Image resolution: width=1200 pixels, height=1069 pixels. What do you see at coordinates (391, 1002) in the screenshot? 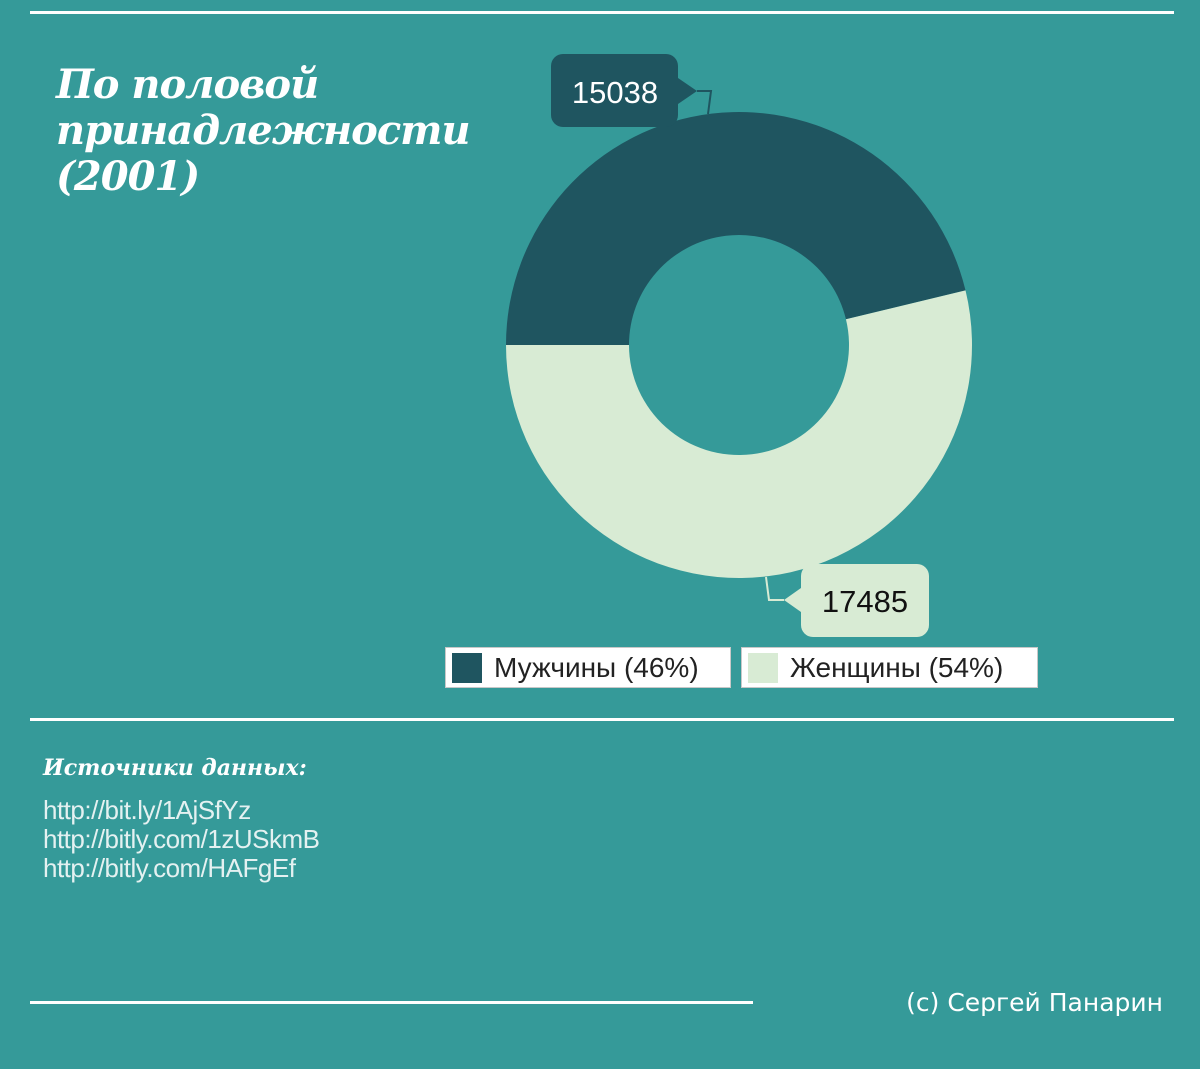
I see `bottom-divider` at bounding box center [391, 1002].